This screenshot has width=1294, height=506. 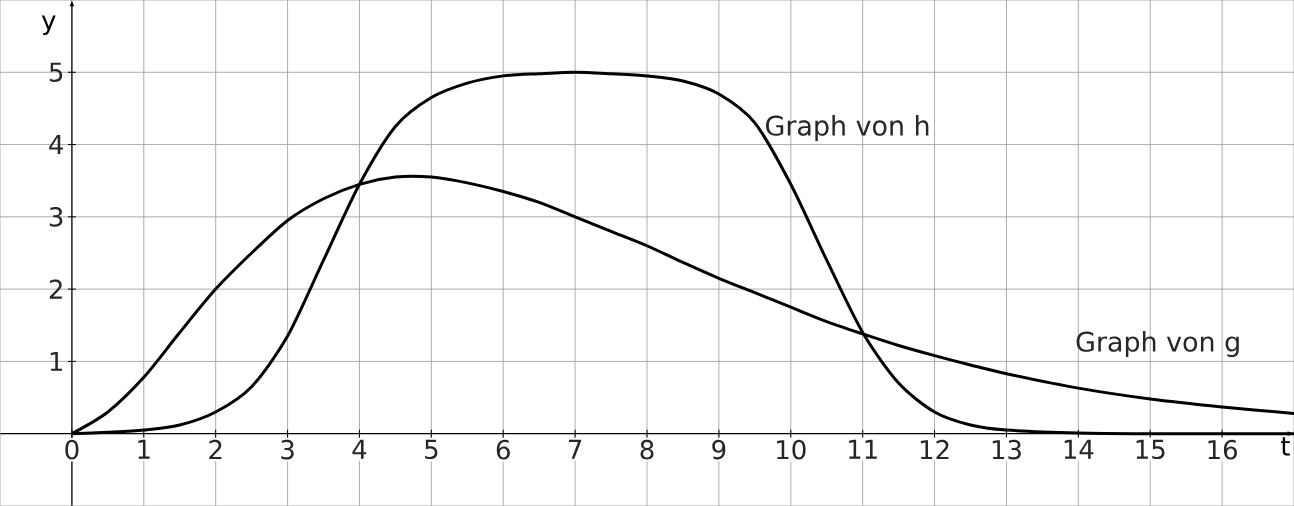 I want to click on x-tick-label: 2, so click(x=215, y=449).